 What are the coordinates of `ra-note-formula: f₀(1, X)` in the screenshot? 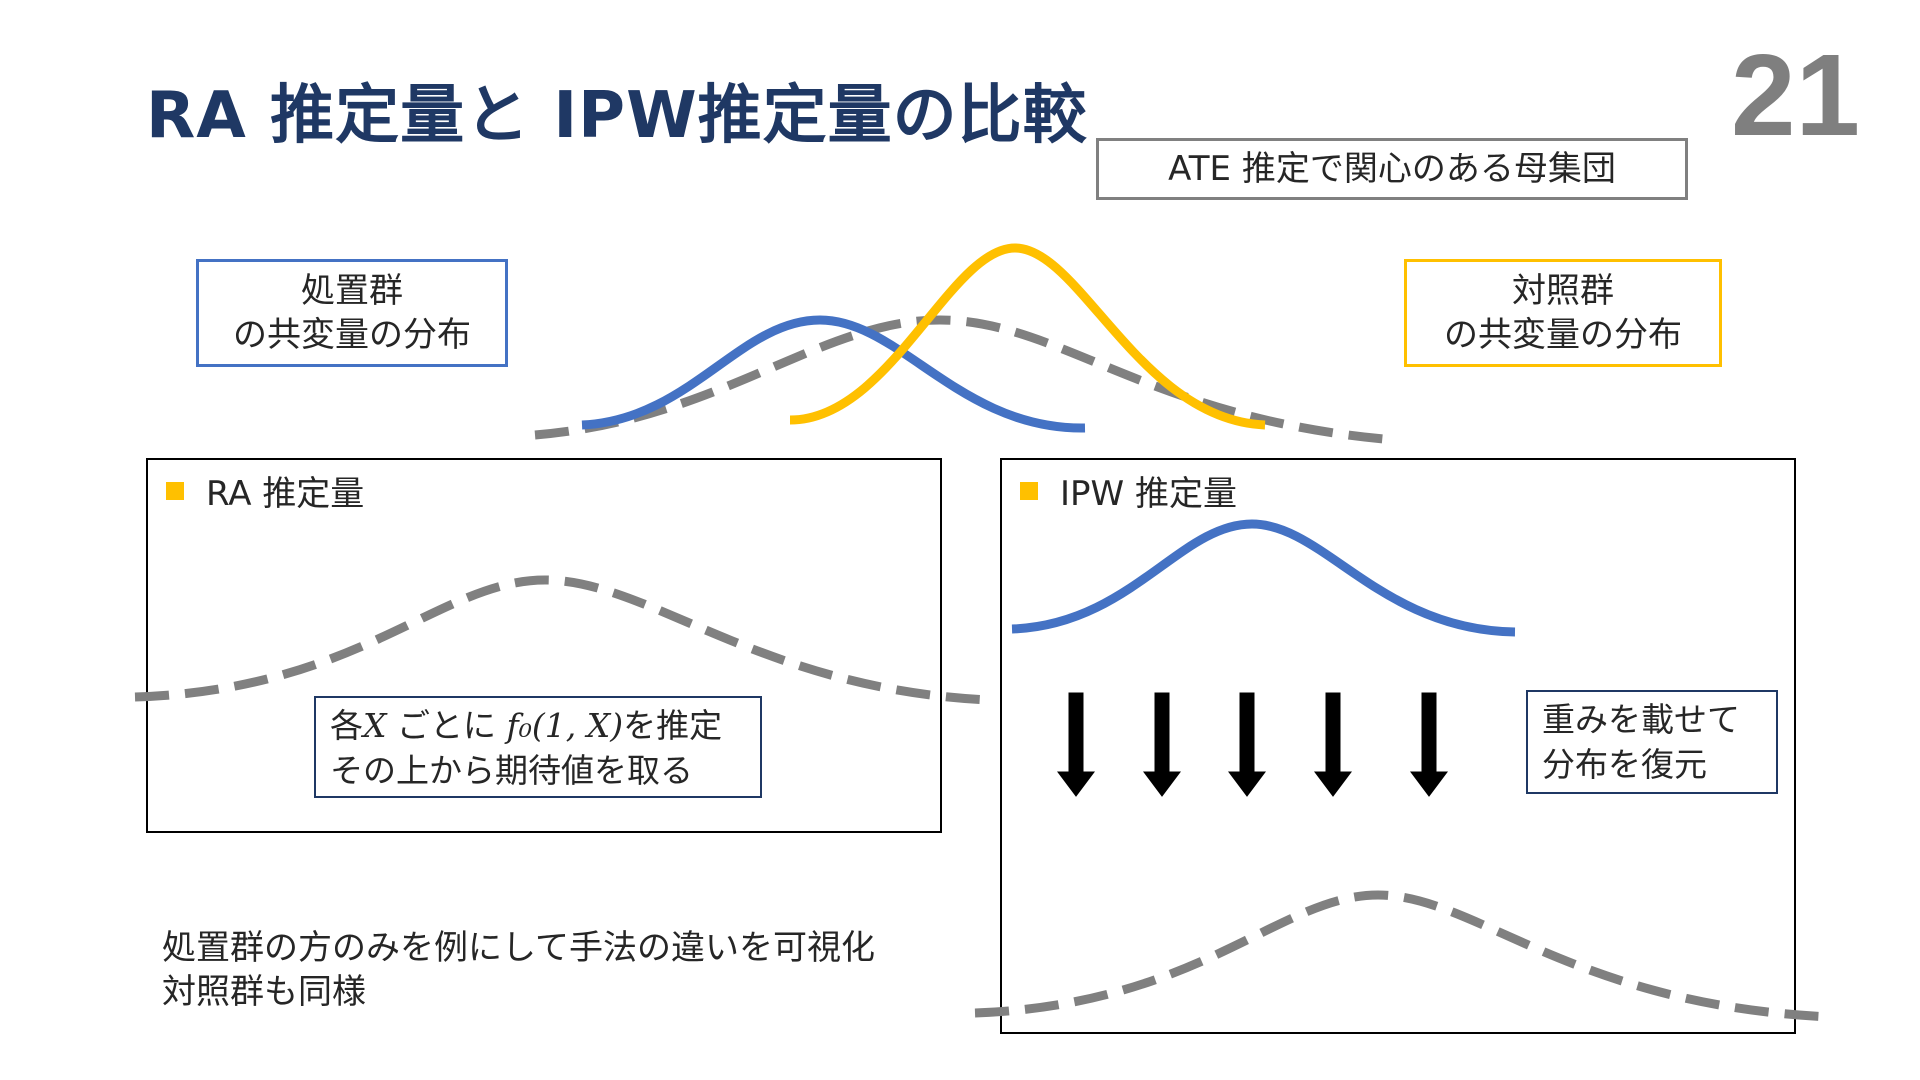 It's located at (565, 725).